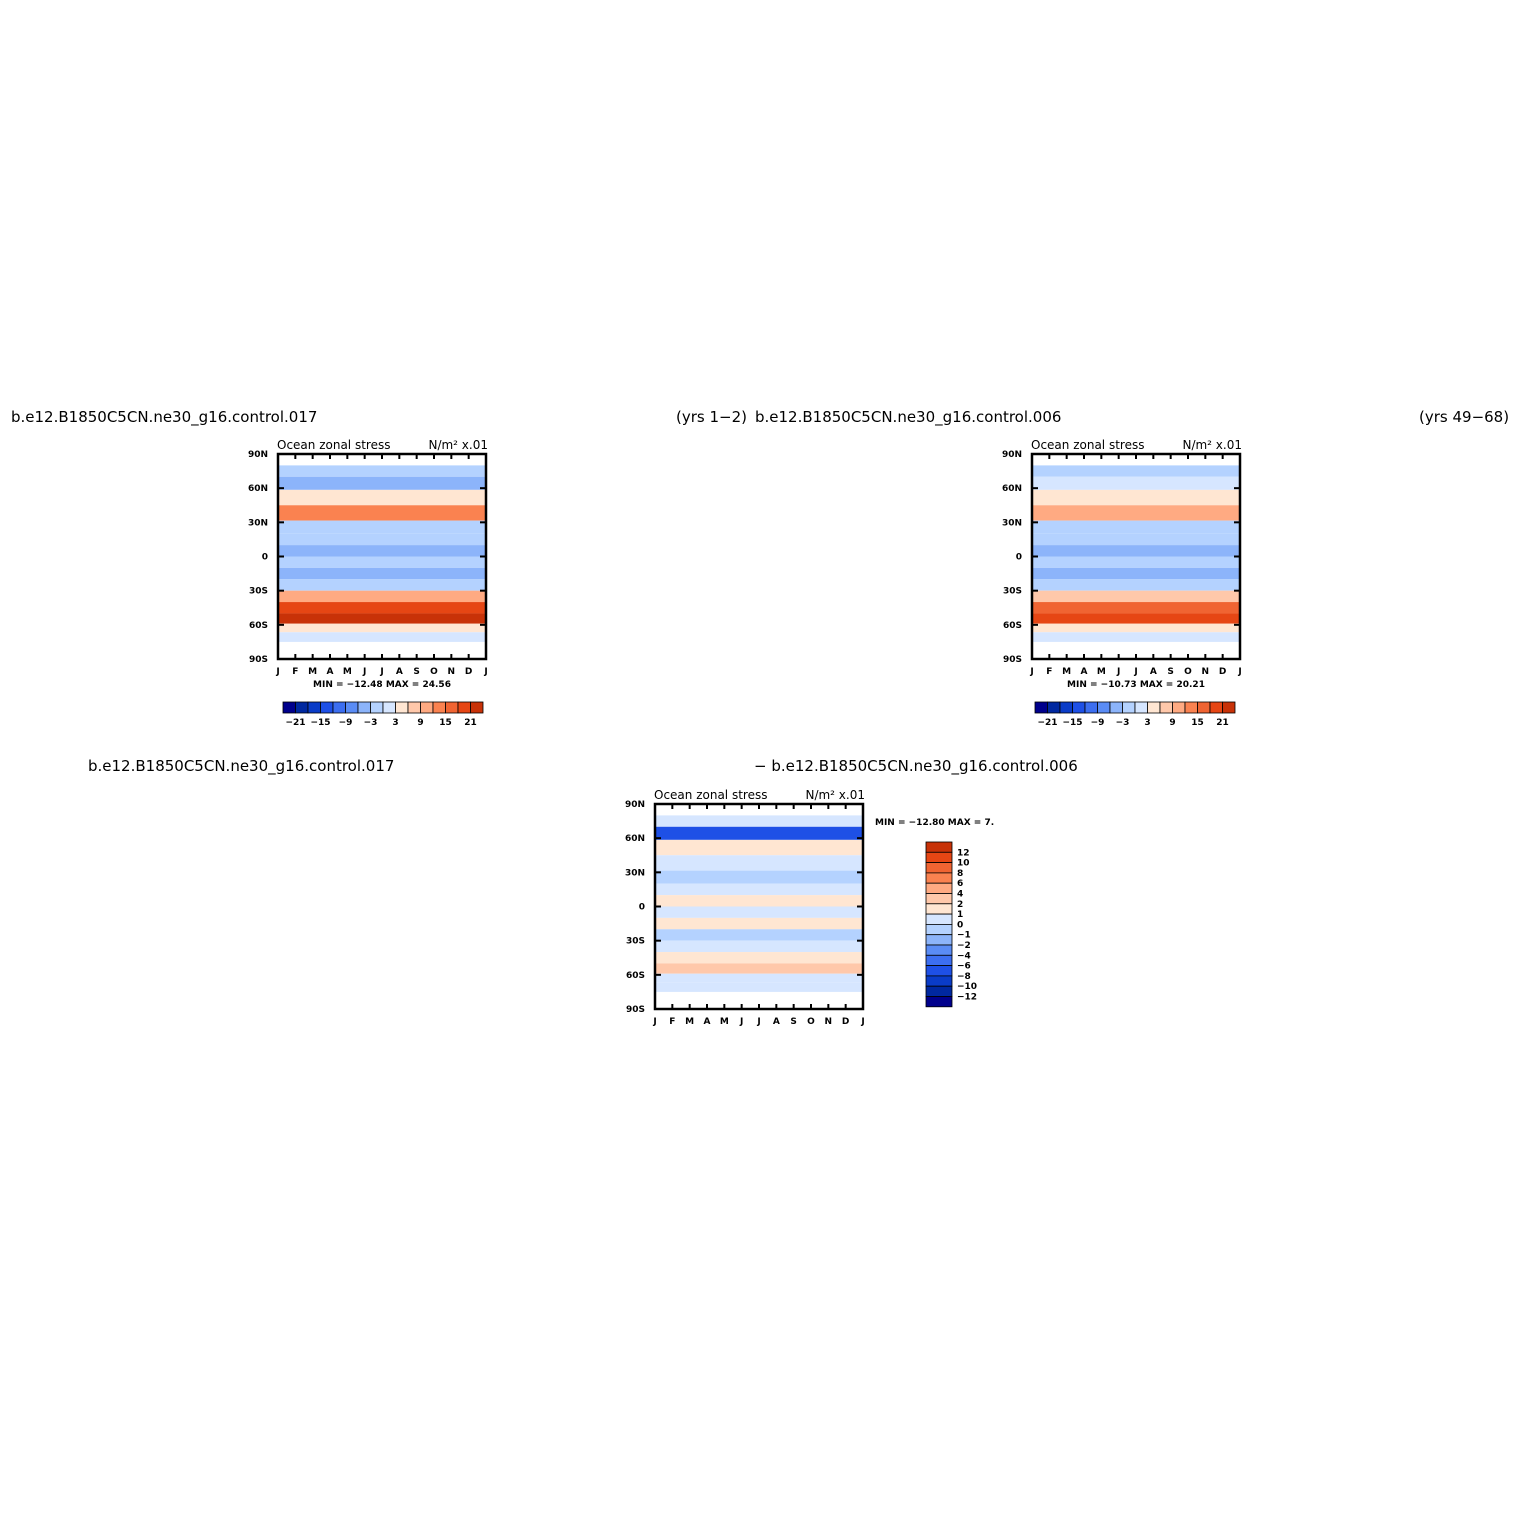 This screenshot has width=1517, height=1513. What do you see at coordinates (635, 976) in the screenshot?
I see `y-tick-label: 60S` at bounding box center [635, 976].